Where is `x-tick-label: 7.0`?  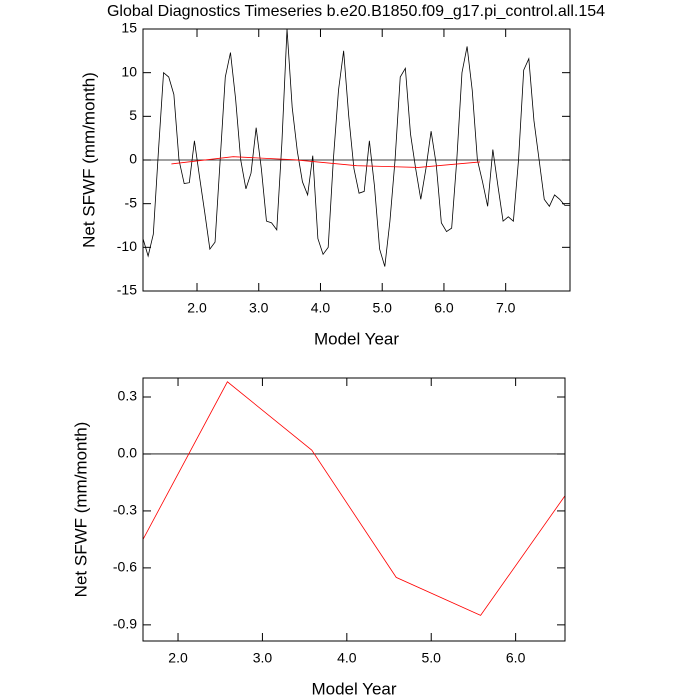 x-tick-label: 7.0 is located at coordinates (506, 308).